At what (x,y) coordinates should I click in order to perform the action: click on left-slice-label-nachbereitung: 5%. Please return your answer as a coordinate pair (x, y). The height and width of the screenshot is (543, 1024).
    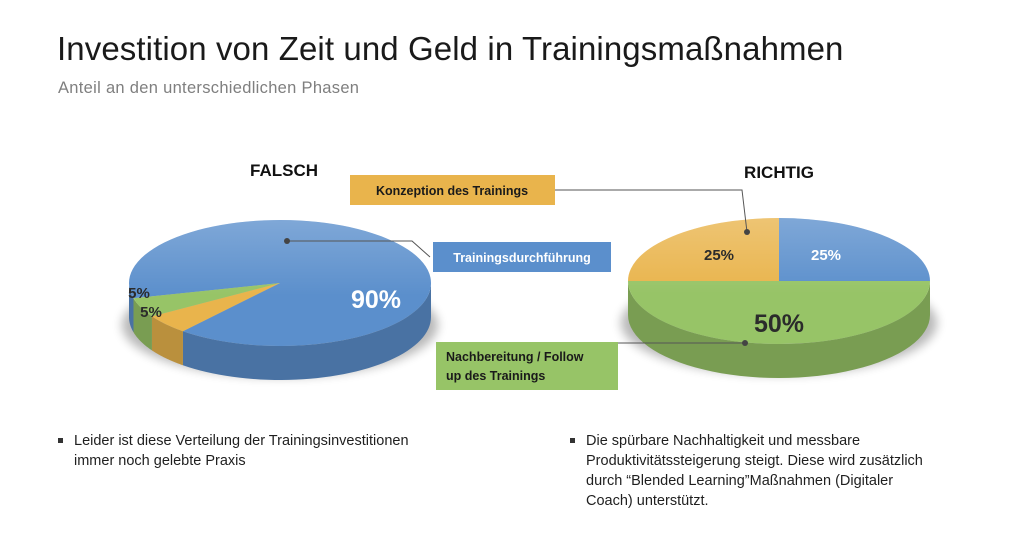
    Looking at the image, I should click on (151, 312).